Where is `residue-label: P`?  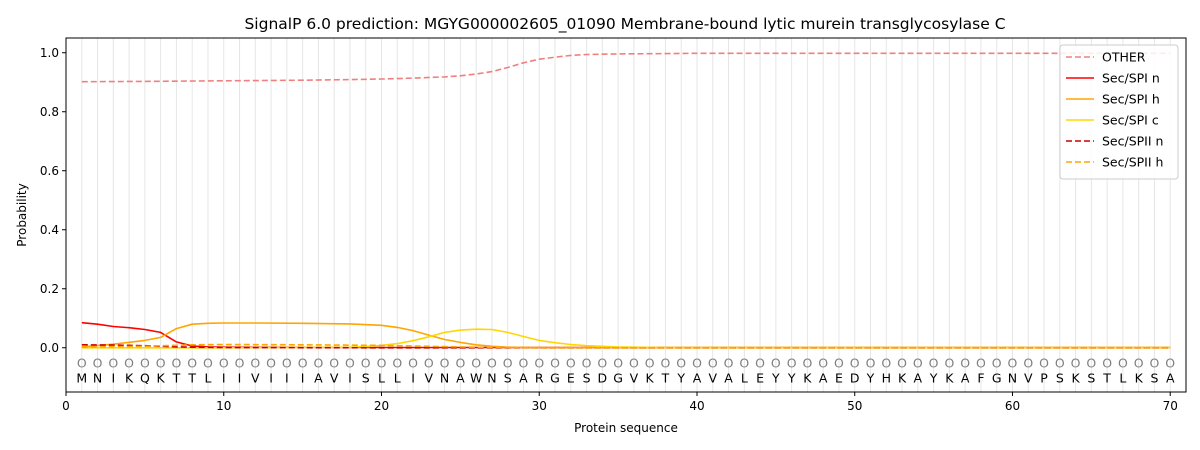 residue-label: P is located at coordinates (1044, 377).